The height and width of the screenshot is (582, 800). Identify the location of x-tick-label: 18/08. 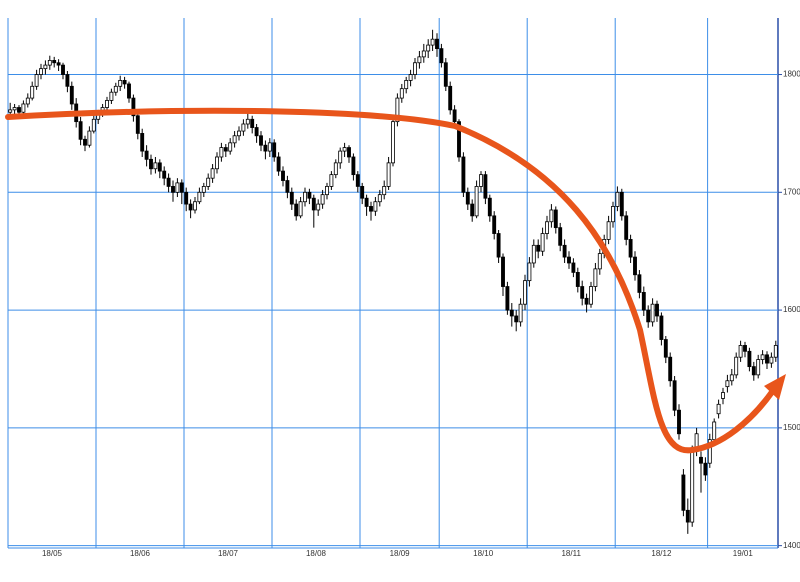
(316, 553).